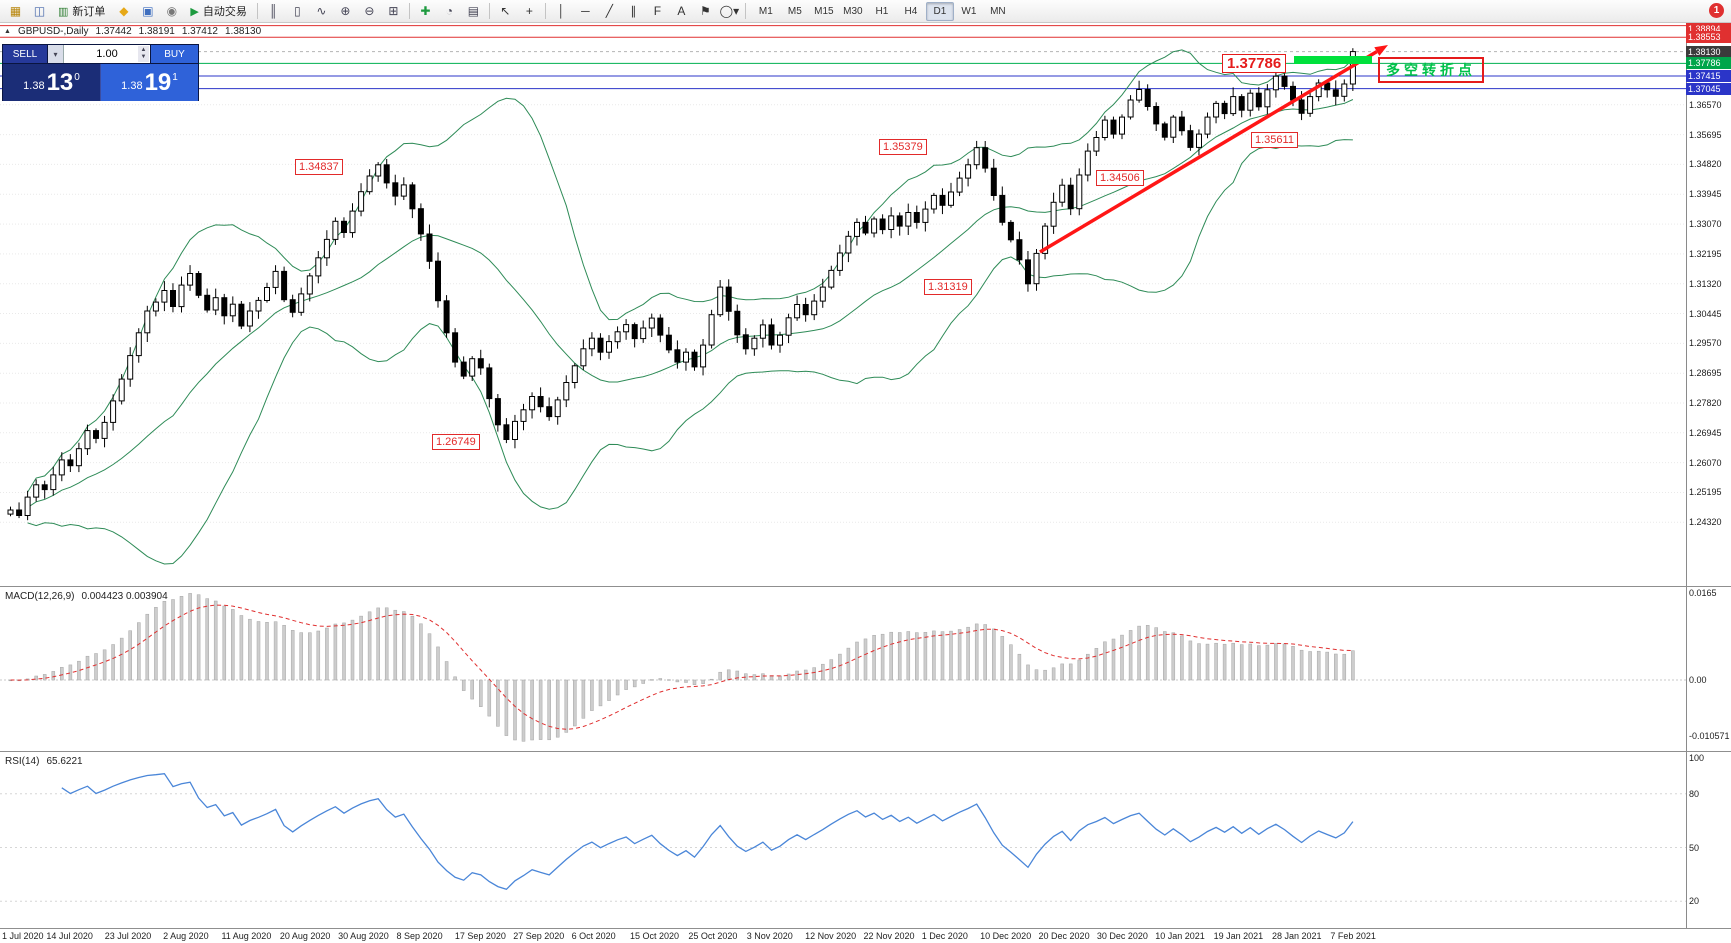 The height and width of the screenshot is (943, 1731). Describe the element at coordinates (505, 11) in the screenshot. I see `cursor-icon: ↖` at that location.